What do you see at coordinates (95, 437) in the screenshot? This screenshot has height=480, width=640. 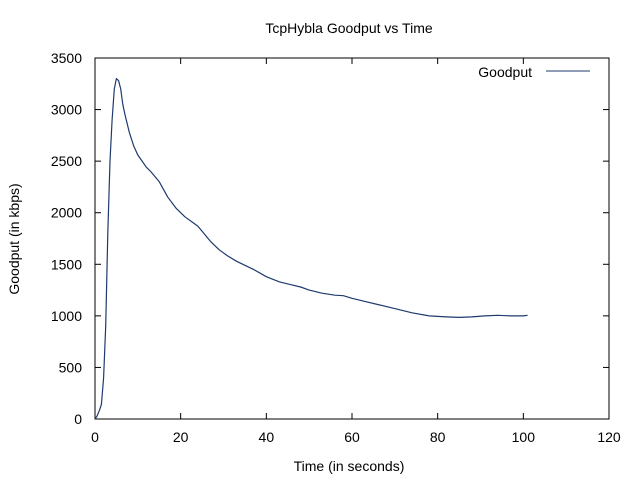 I see `x-tick-label: 0` at bounding box center [95, 437].